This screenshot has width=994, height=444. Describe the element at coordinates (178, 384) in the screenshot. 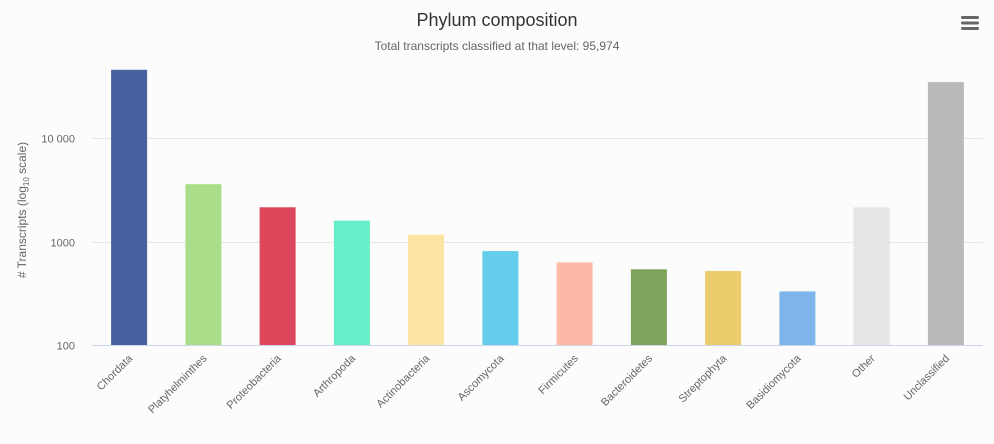

I see `x-tick-label: Platyhelminthes` at that location.